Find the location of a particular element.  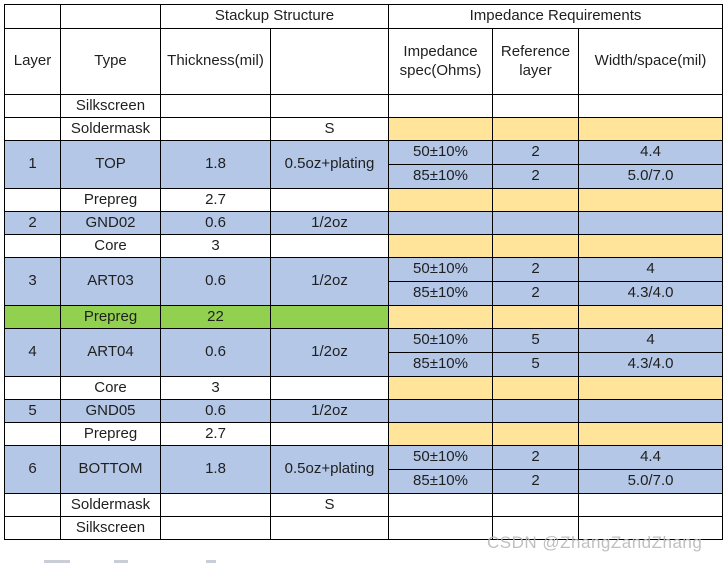

col-header-reference-layer: Reference layer is located at coordinates (536, 61).